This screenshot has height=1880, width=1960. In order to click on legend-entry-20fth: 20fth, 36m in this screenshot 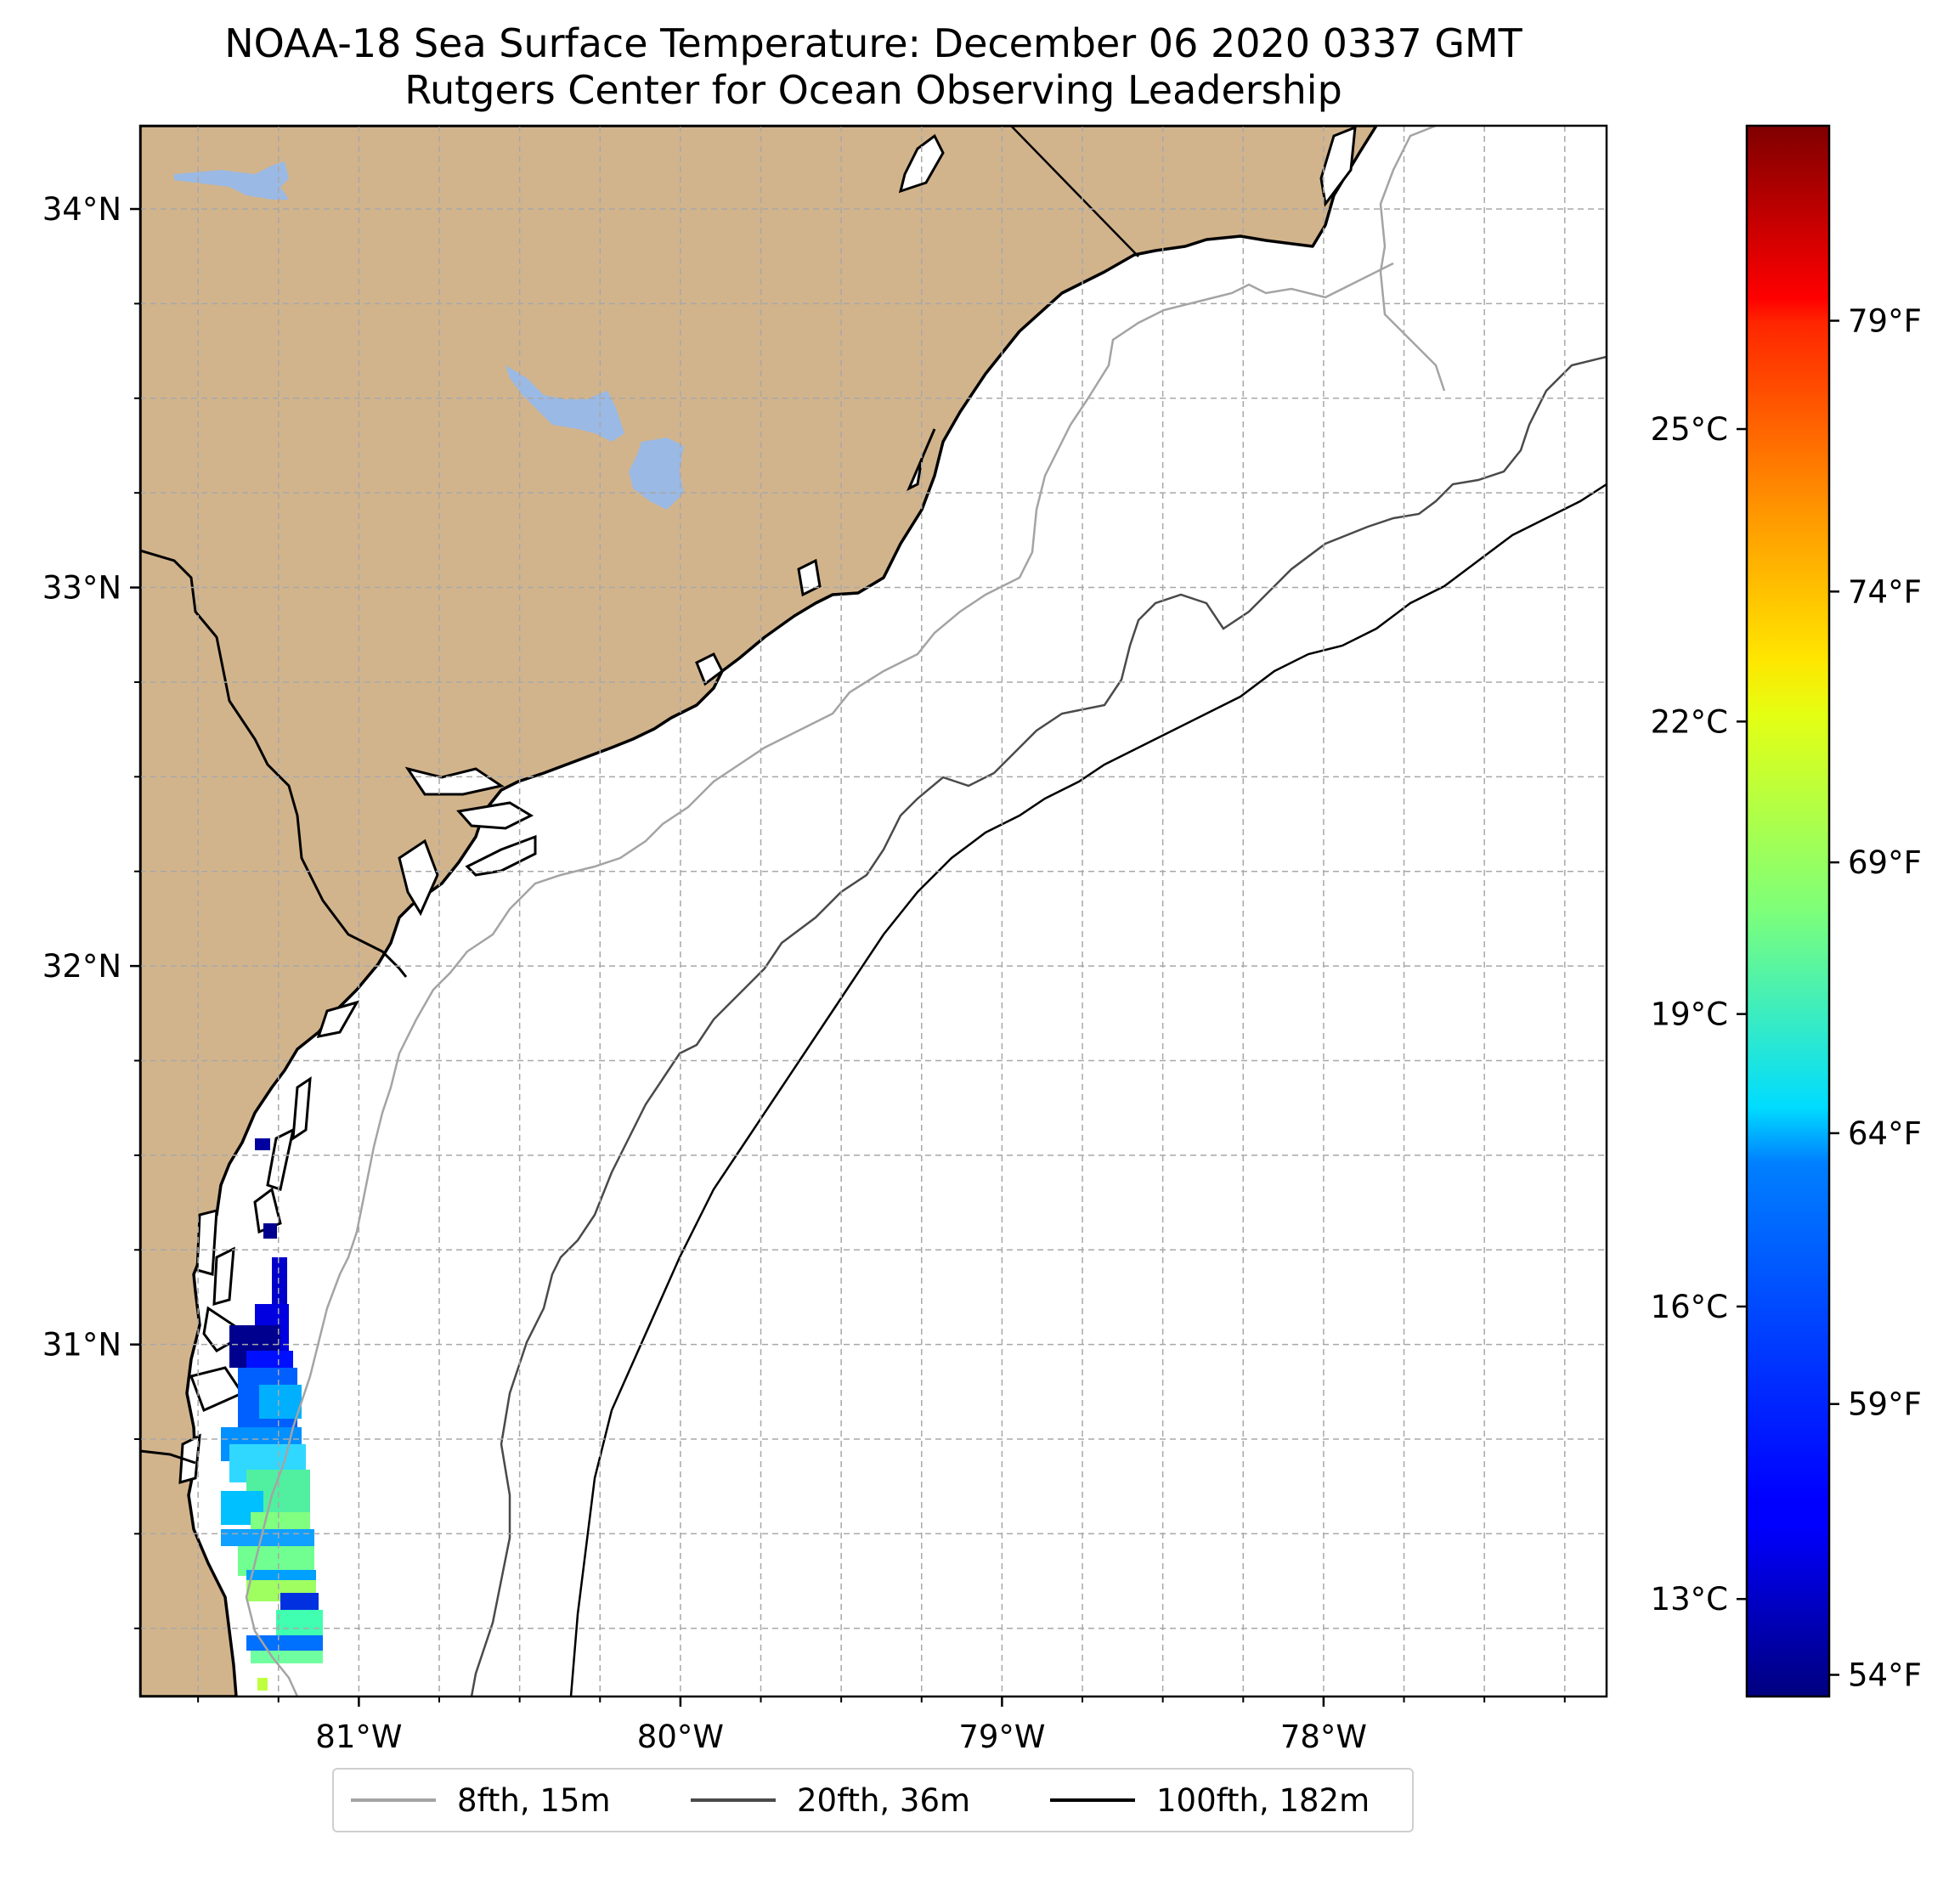, I will do `click(831, 1801)`.